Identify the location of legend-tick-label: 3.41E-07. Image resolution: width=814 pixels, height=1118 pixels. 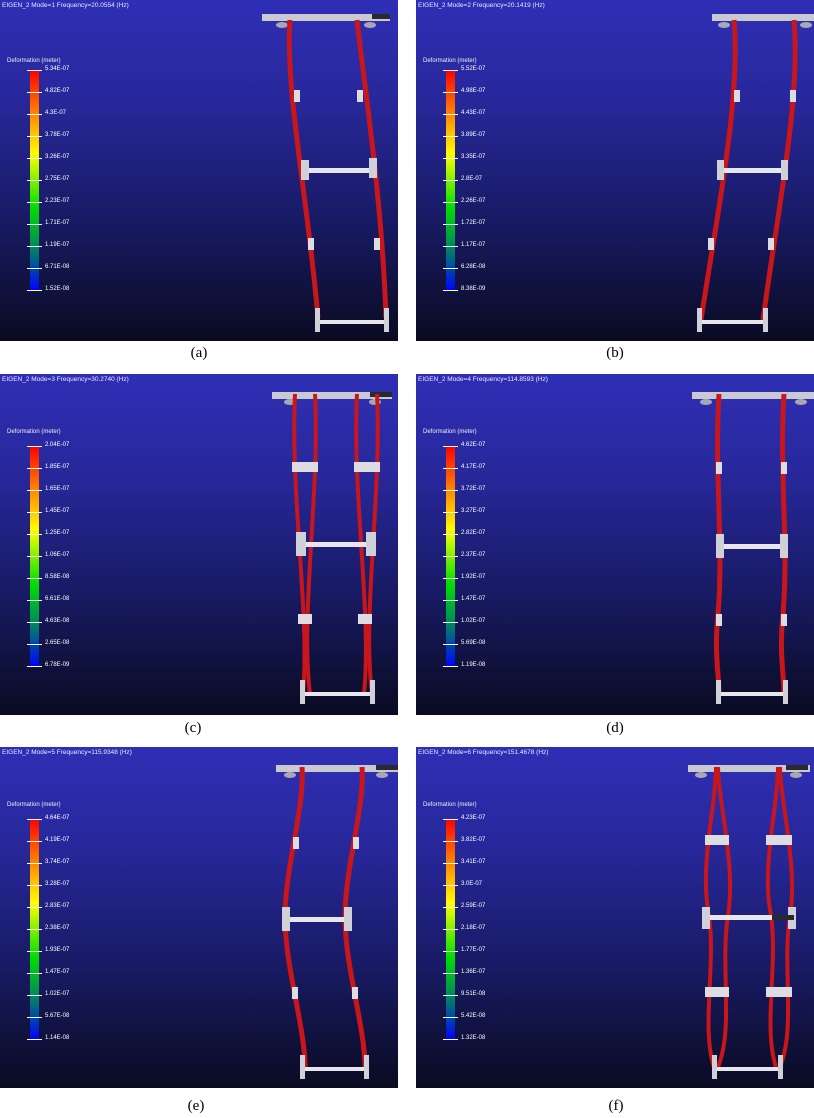
(473, 862).